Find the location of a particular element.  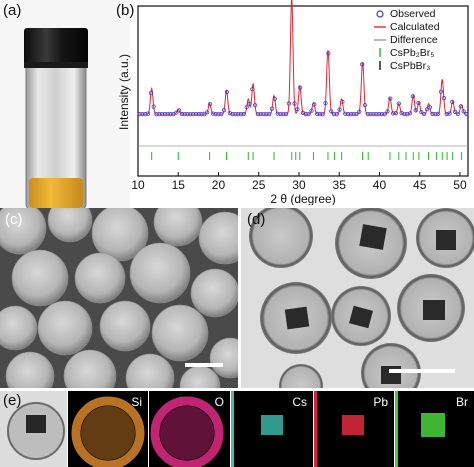

vial-cap-rim is located at coordinates (56, 65).